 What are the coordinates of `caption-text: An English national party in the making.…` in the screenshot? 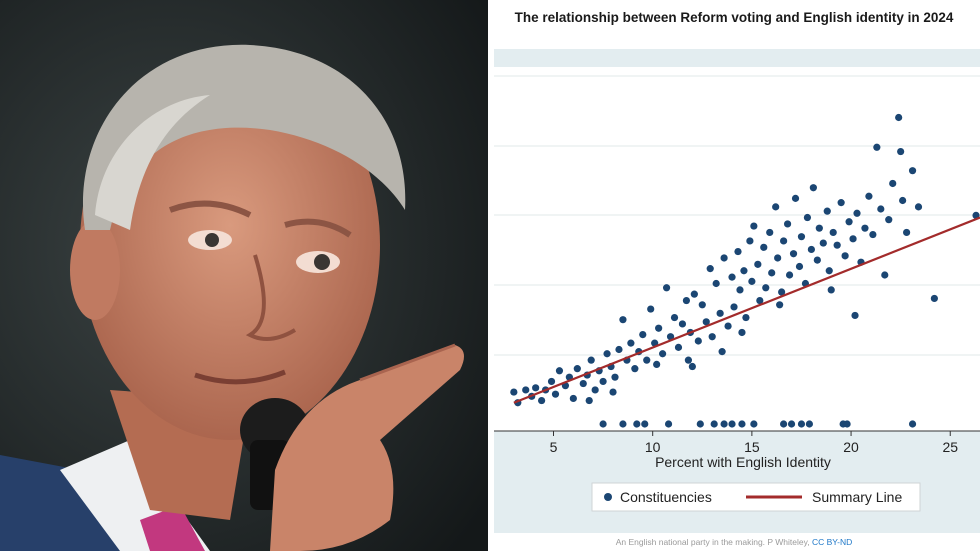 It's located at (713, 542).